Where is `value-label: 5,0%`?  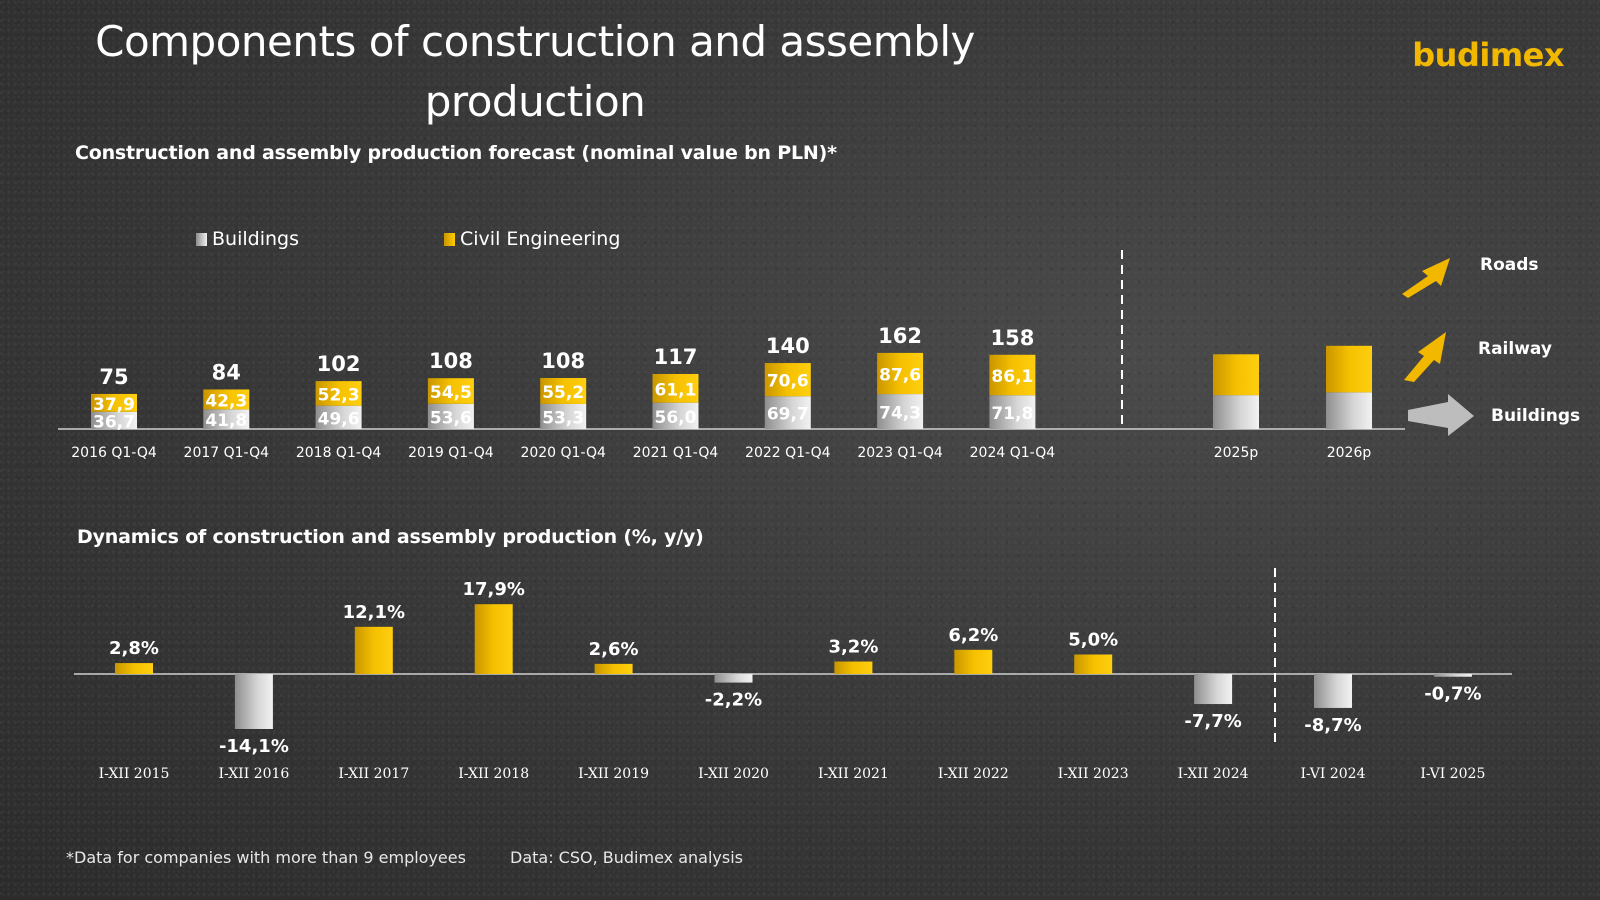
value-label: 5,0% is located at coordinates (1093, 640).